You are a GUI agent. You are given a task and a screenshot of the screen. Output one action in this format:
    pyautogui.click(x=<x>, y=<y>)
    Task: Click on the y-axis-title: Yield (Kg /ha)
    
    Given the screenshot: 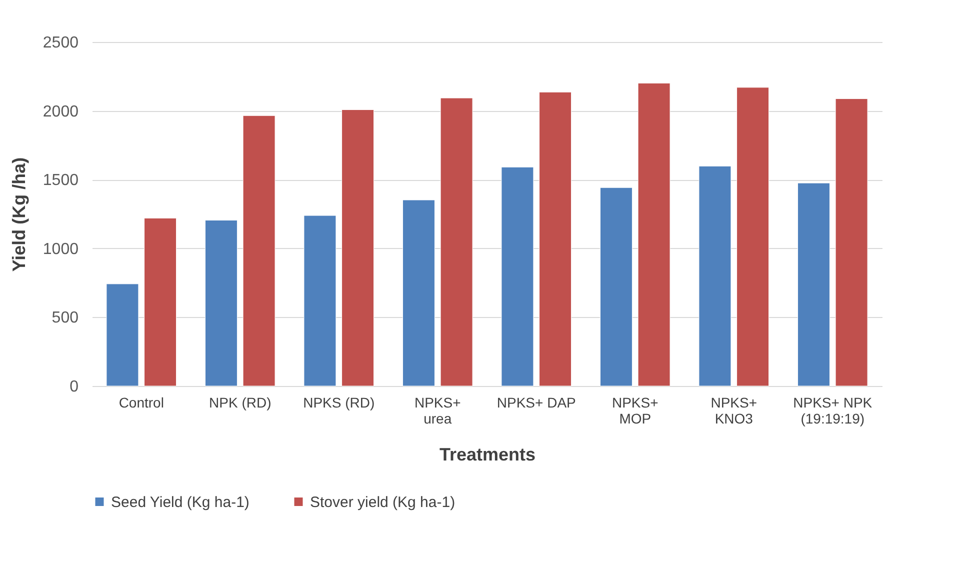 What is the action you would take?
    pyautogui.click(x=18, y=214)
    